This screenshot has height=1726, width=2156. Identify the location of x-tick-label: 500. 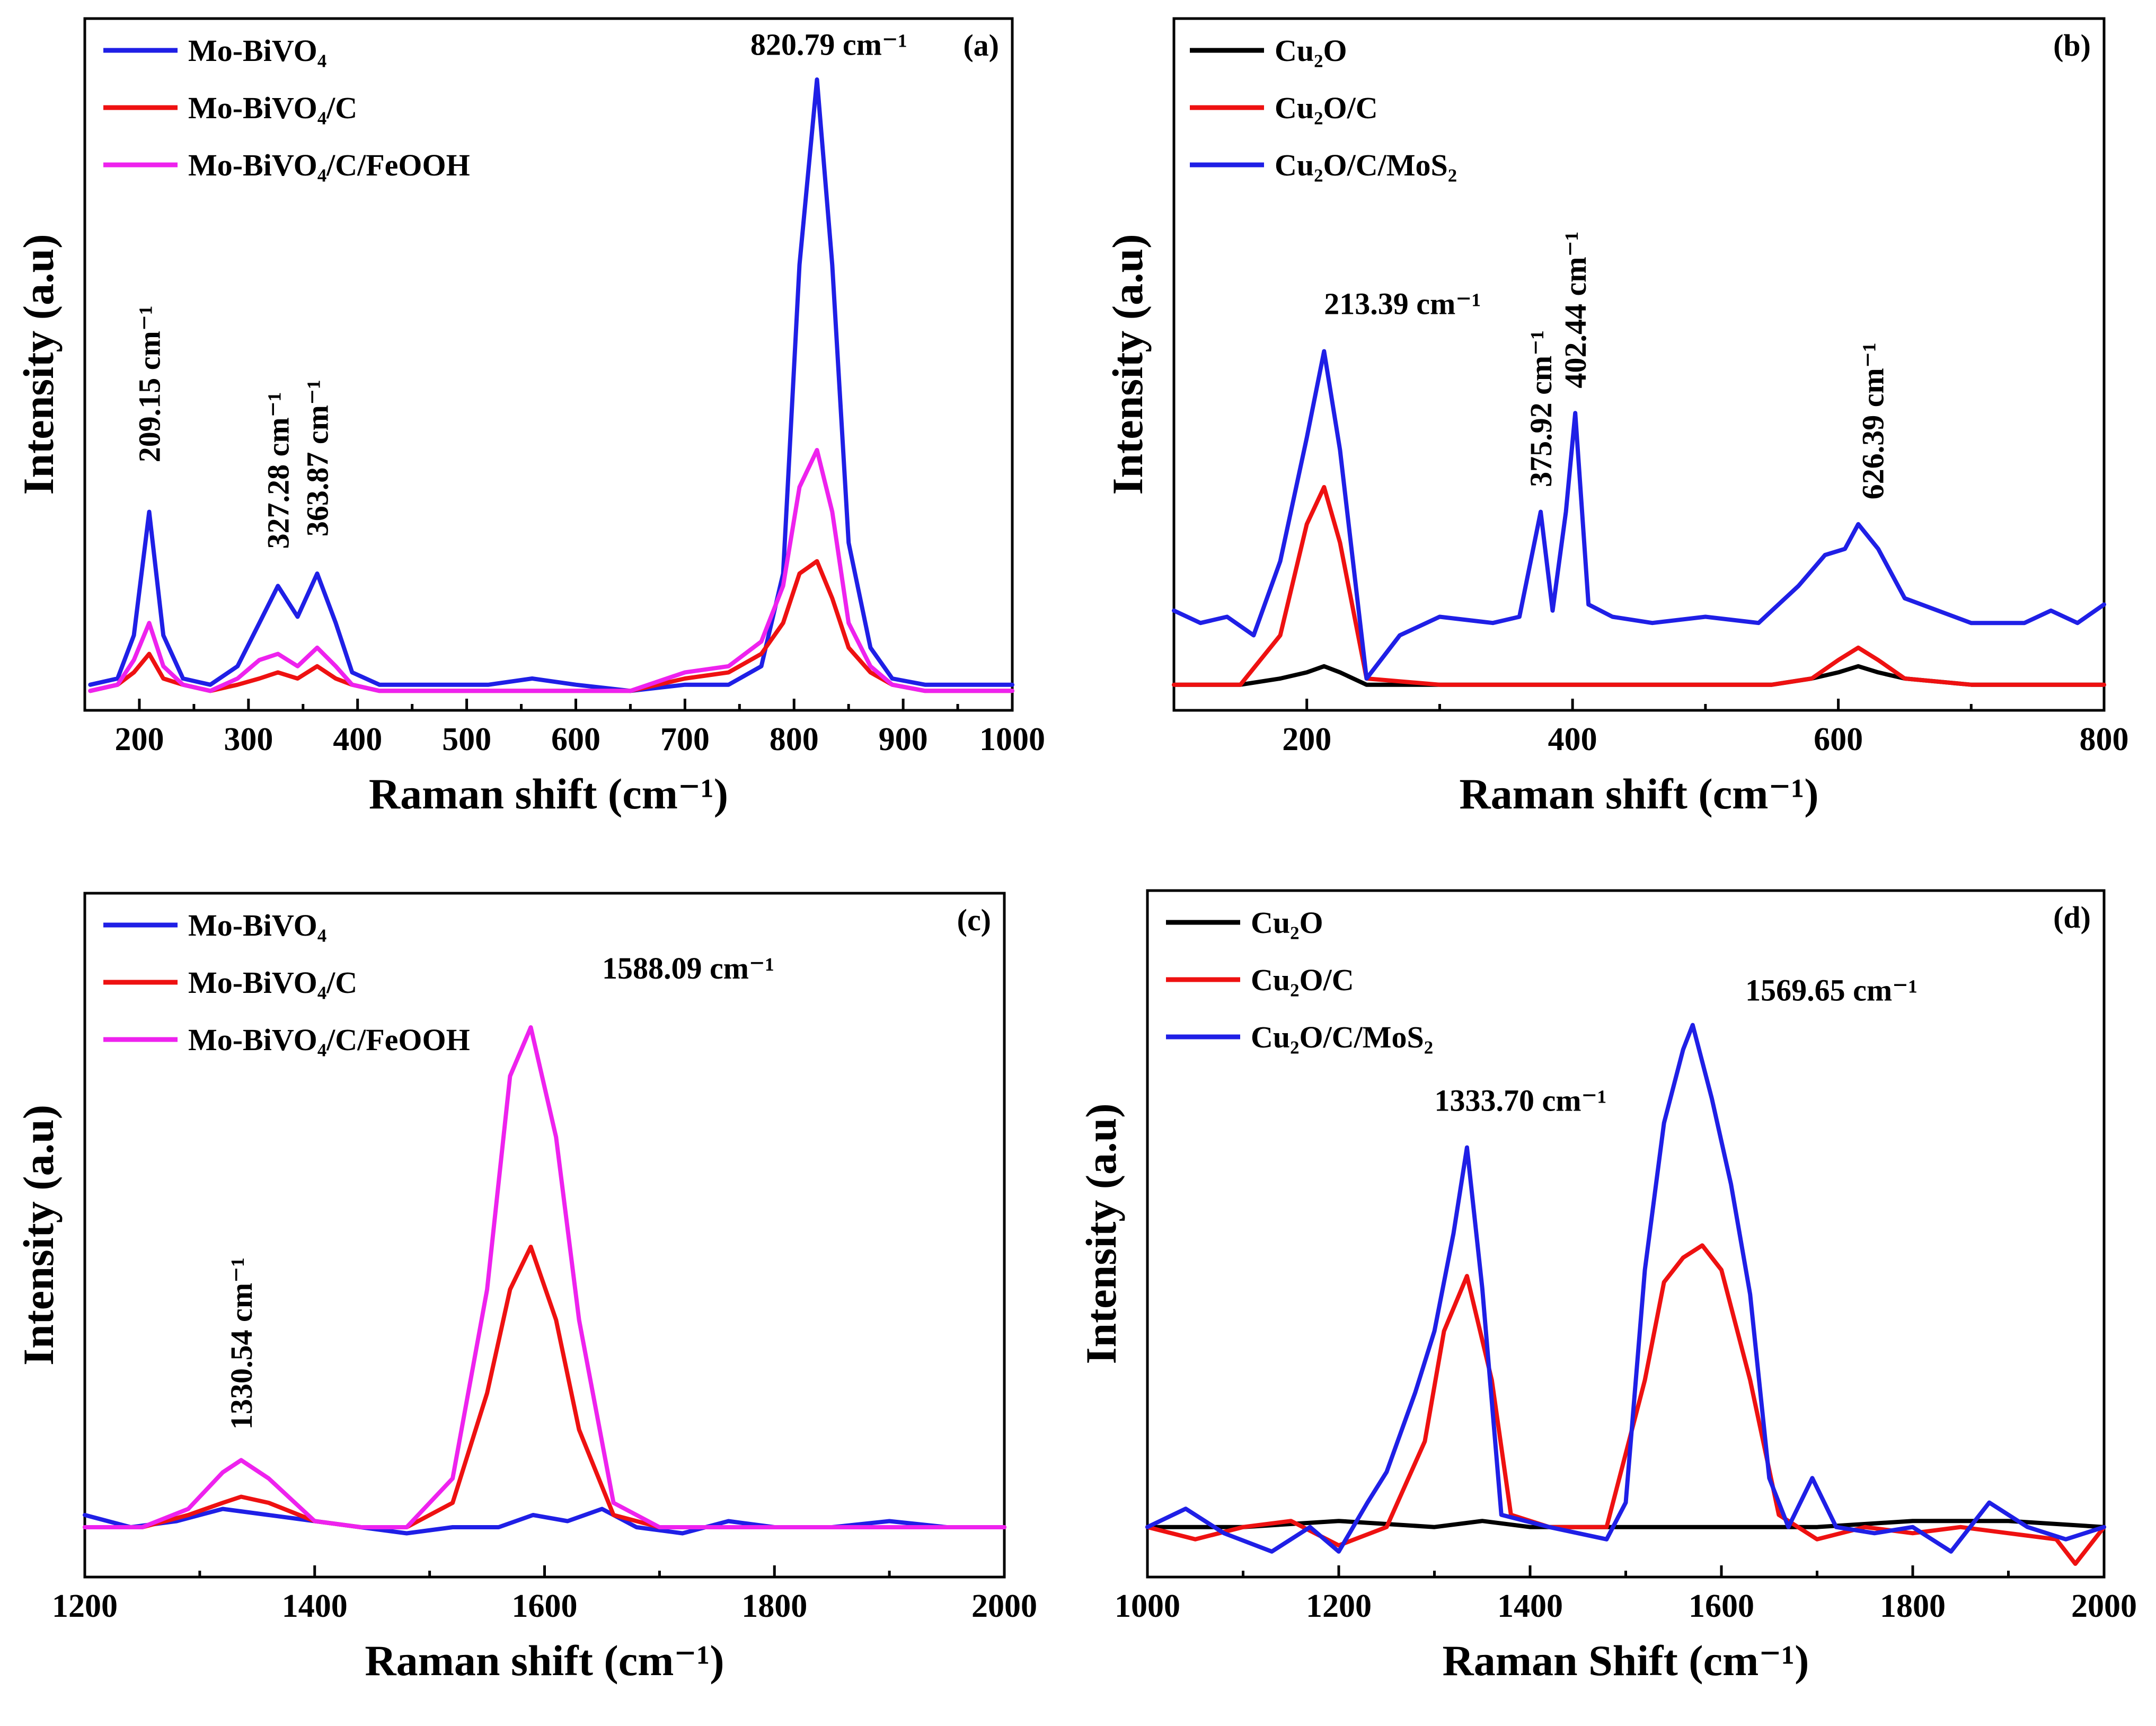
(466, 739).